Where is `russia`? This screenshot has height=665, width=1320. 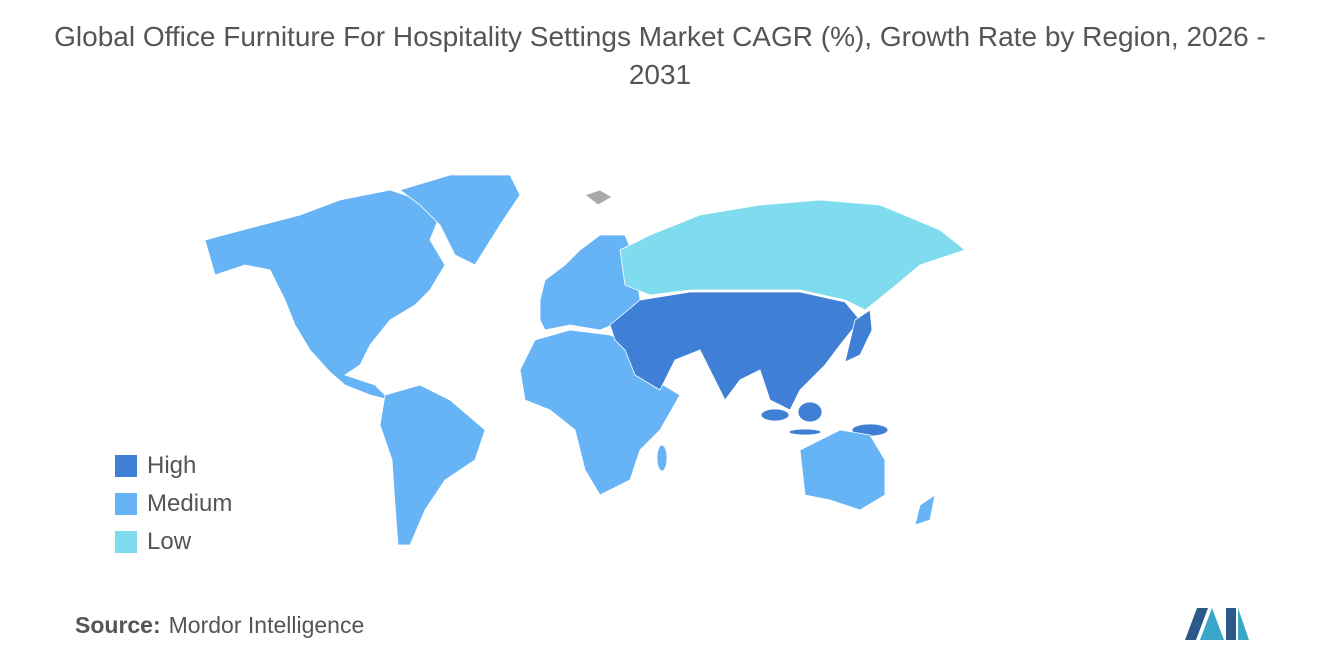 russia is located at coordinates (792, 255).